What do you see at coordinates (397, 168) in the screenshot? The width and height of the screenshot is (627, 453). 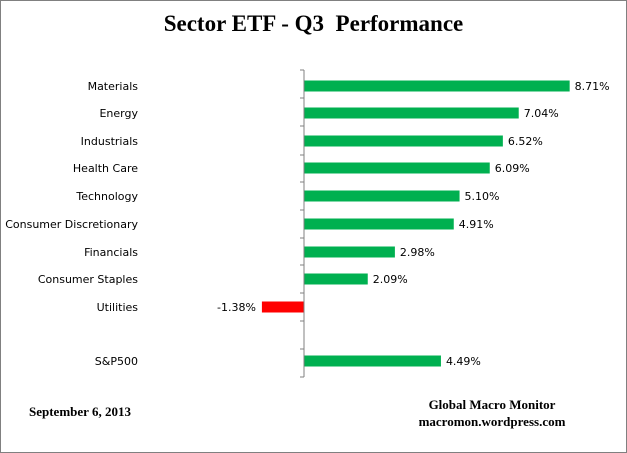 I see `bar-health-care` at bounding box center [397, 168].